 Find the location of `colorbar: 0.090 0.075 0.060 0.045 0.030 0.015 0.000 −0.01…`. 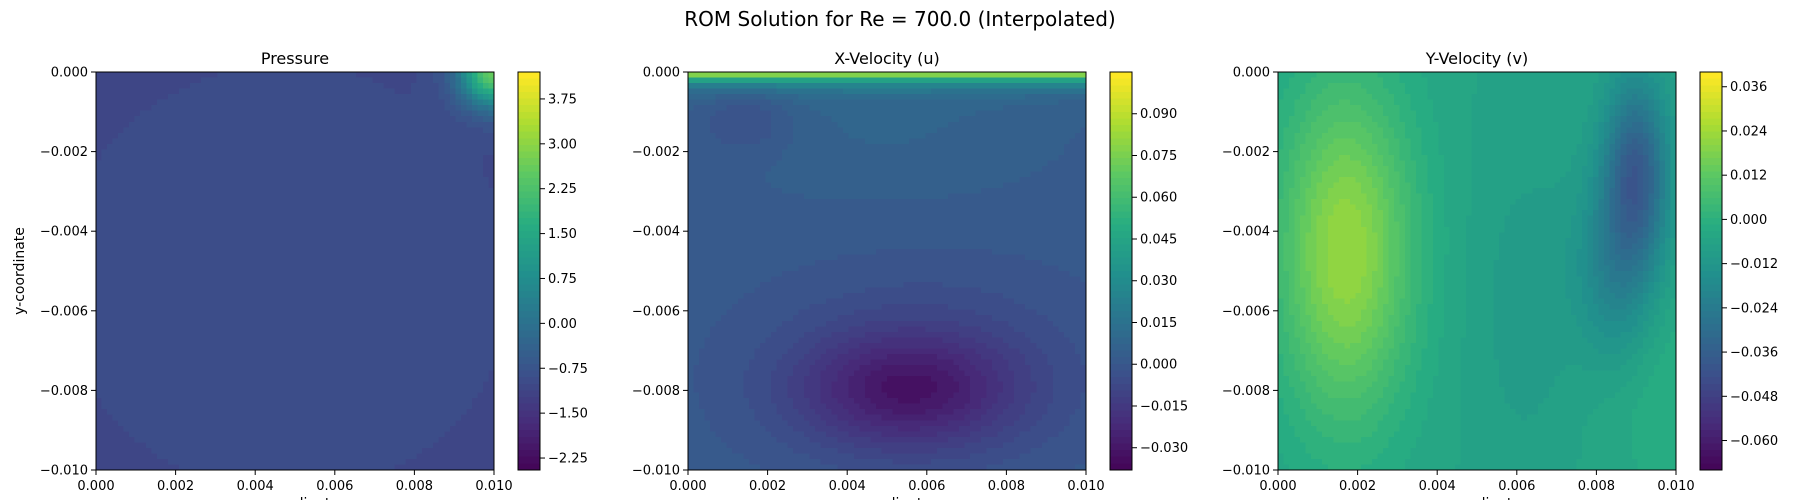

colorbar: 0.090 0.075 0.060 0.045 0.030 0.015 0.000 −0.01… is located at coordinates (1148, 271).